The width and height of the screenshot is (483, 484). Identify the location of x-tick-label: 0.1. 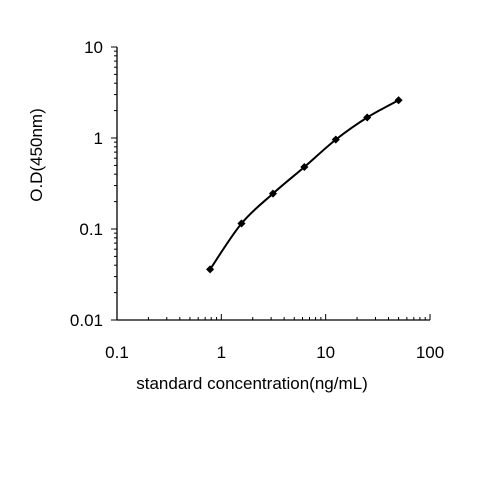
(117, 352).